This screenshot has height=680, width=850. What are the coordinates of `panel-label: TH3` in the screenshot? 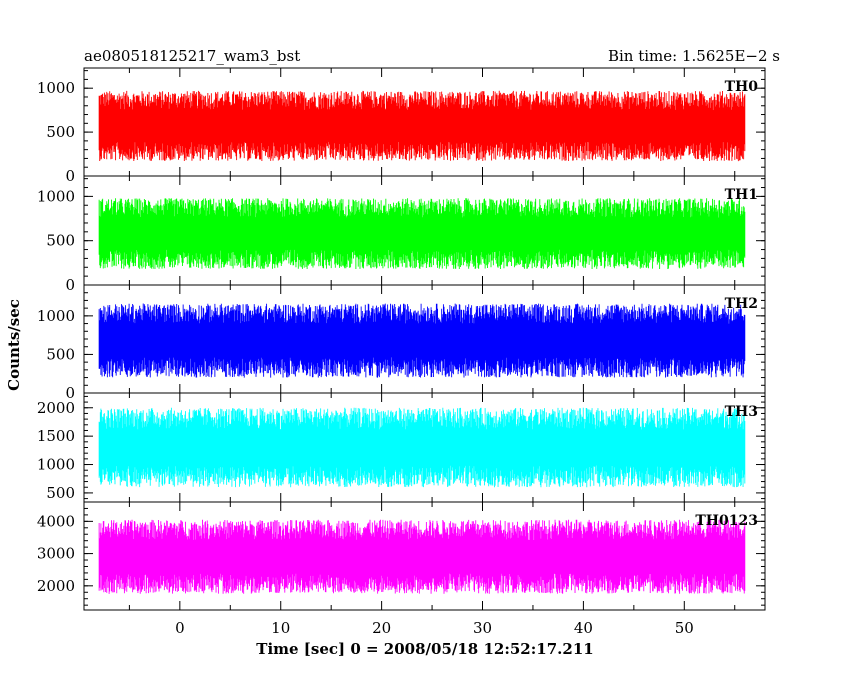 It's located at (741, 412).